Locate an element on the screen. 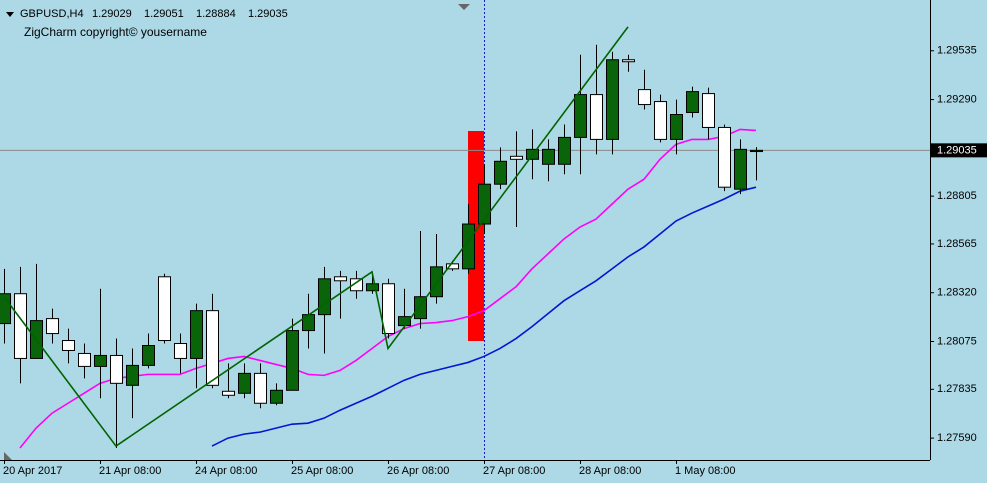 Image resolution: width=987 pixels, height=483 pixels. y-tick-label: 1.28805 is located at coordinates (957, 196).